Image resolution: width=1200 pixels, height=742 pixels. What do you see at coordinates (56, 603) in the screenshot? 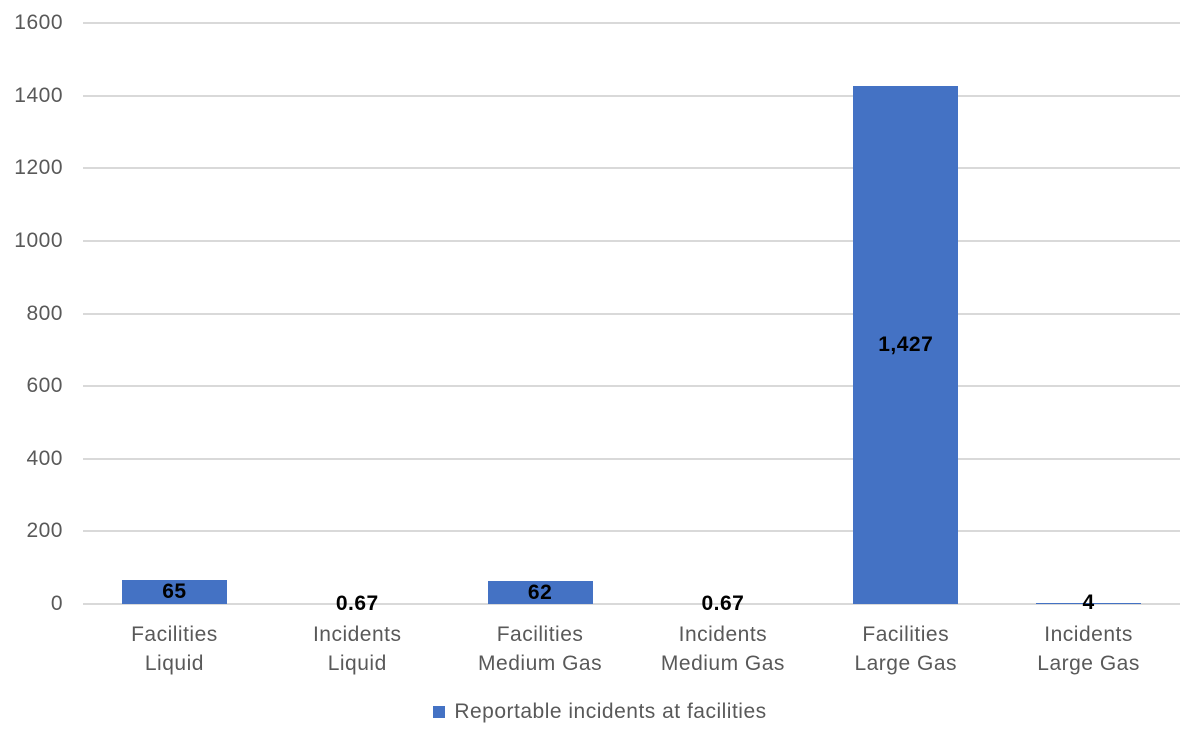
I see `y-tick-label: 0` at bounding box center [56, 603].